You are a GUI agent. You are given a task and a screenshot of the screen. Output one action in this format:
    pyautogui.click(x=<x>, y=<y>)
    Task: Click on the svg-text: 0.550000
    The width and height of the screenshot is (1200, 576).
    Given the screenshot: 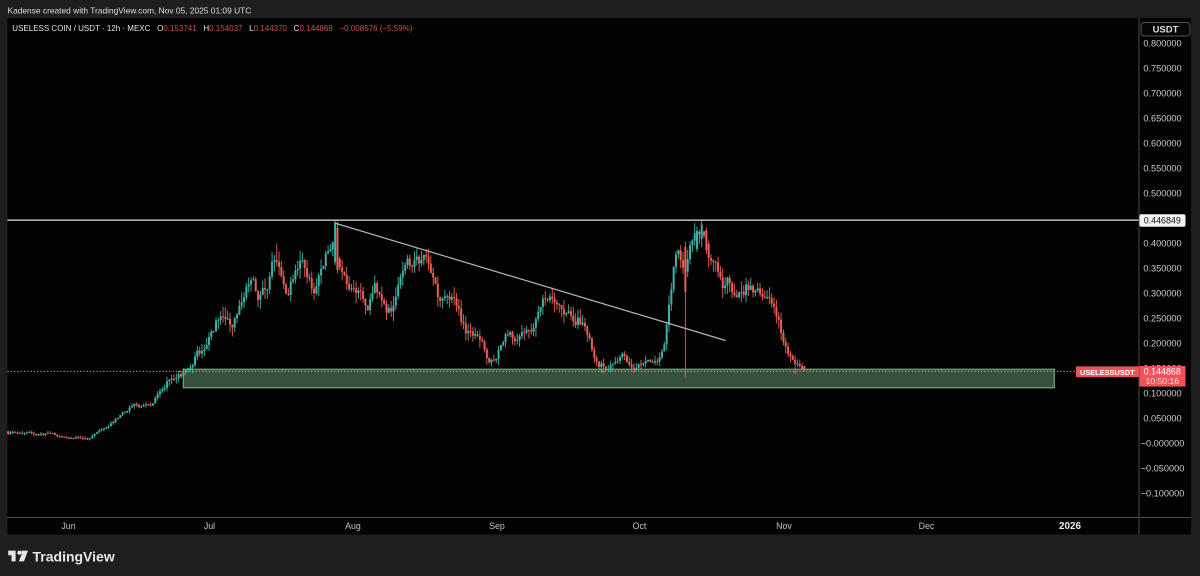 What is the action you would take?
    pyautogui.click(x=1162, y=168)
    